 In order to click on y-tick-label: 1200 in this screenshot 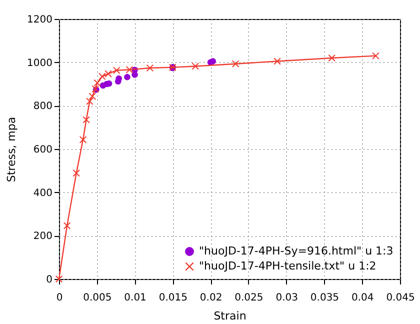, I will do `click(39, 20)`.